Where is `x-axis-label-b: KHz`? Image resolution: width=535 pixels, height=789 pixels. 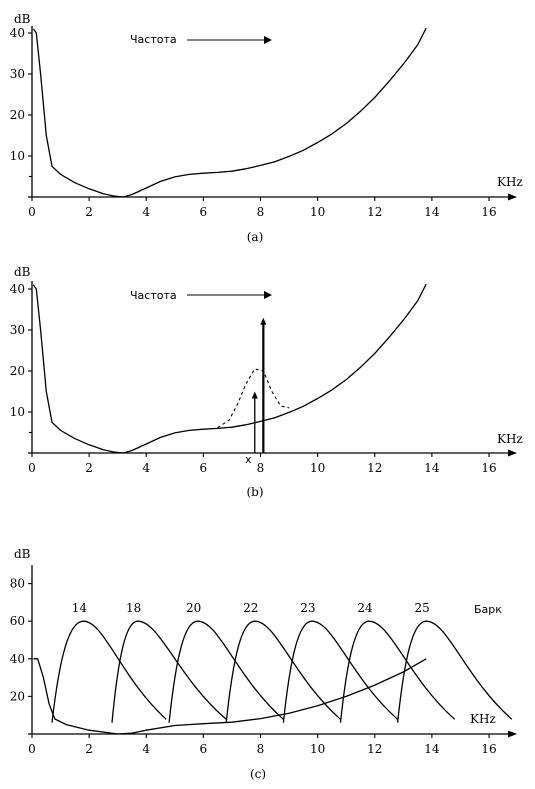
x-axis-label-b: KHz is located at coordinates (510, 439).